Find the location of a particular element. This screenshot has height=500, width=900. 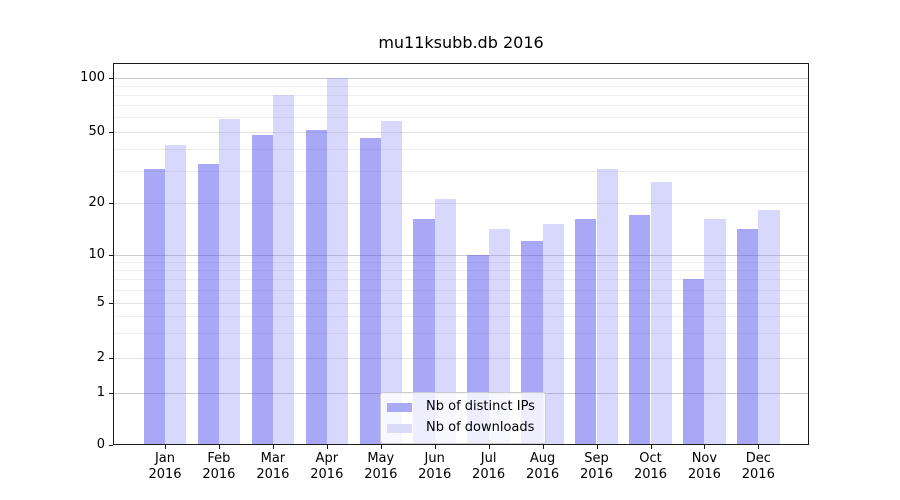

bar-downloads-oct is located at coordinates (661, 313).